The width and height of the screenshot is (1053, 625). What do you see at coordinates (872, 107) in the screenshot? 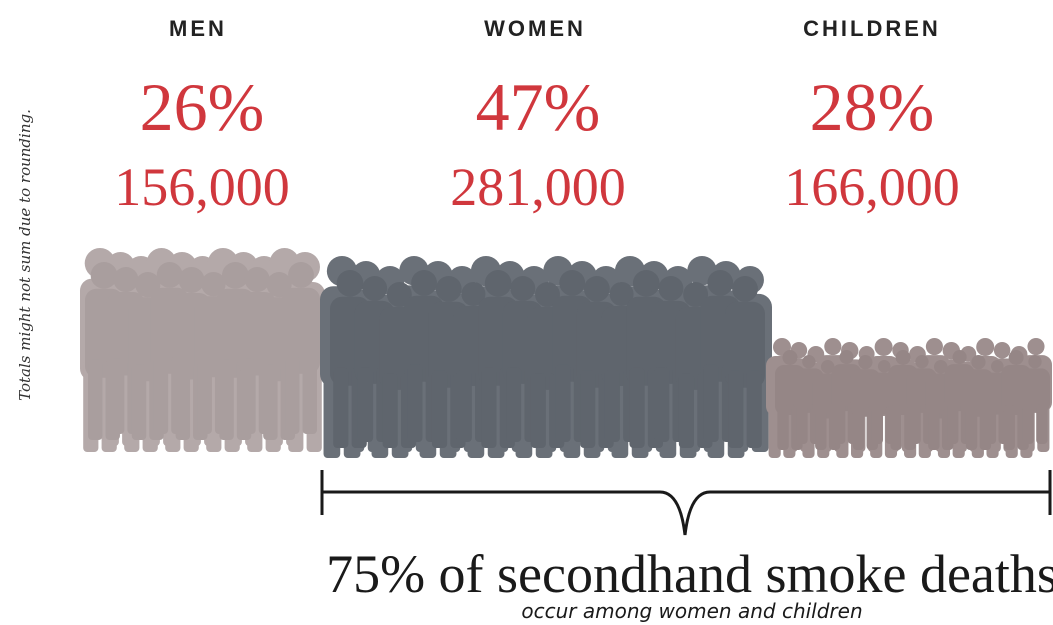
I see `group-percent: 28%` at bounding box center [872, 107].